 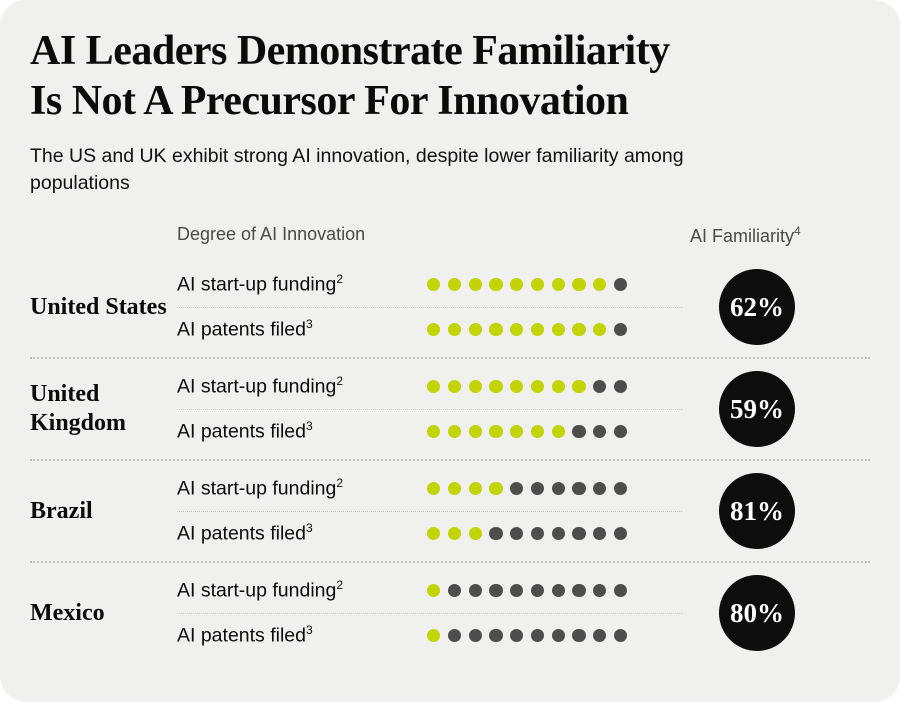 What do you see at coordinates (527, 431) in the screenshot?
I see `patents-filed-dot-row` at bounding box center [527, 431].